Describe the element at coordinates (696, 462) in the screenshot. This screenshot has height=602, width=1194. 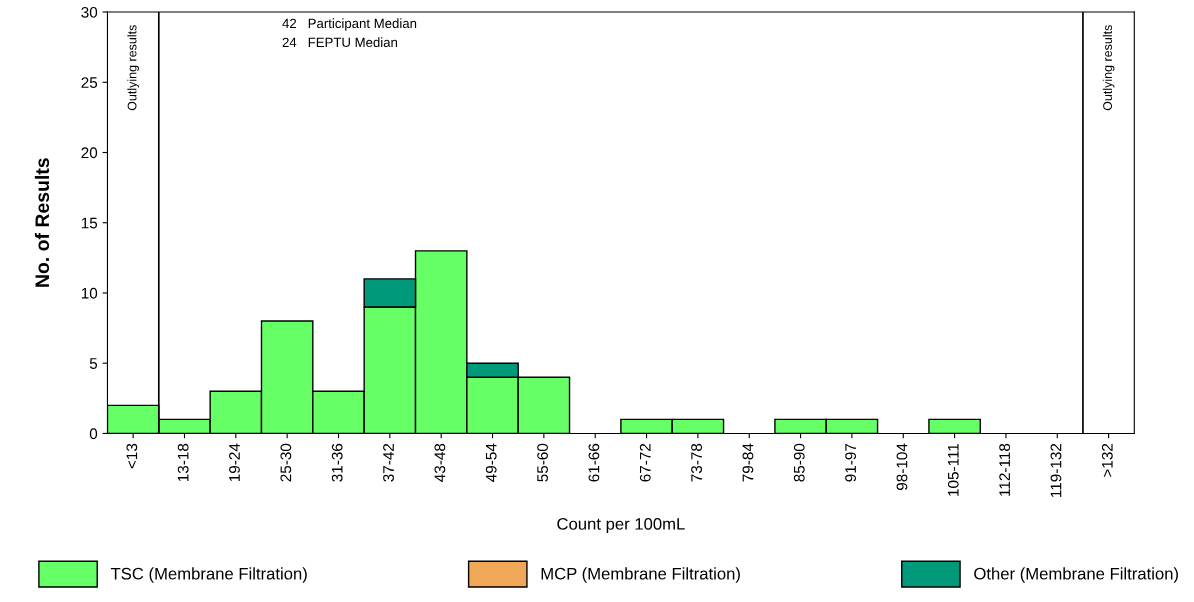
I see `x-tick-label: 73-78` at that location.